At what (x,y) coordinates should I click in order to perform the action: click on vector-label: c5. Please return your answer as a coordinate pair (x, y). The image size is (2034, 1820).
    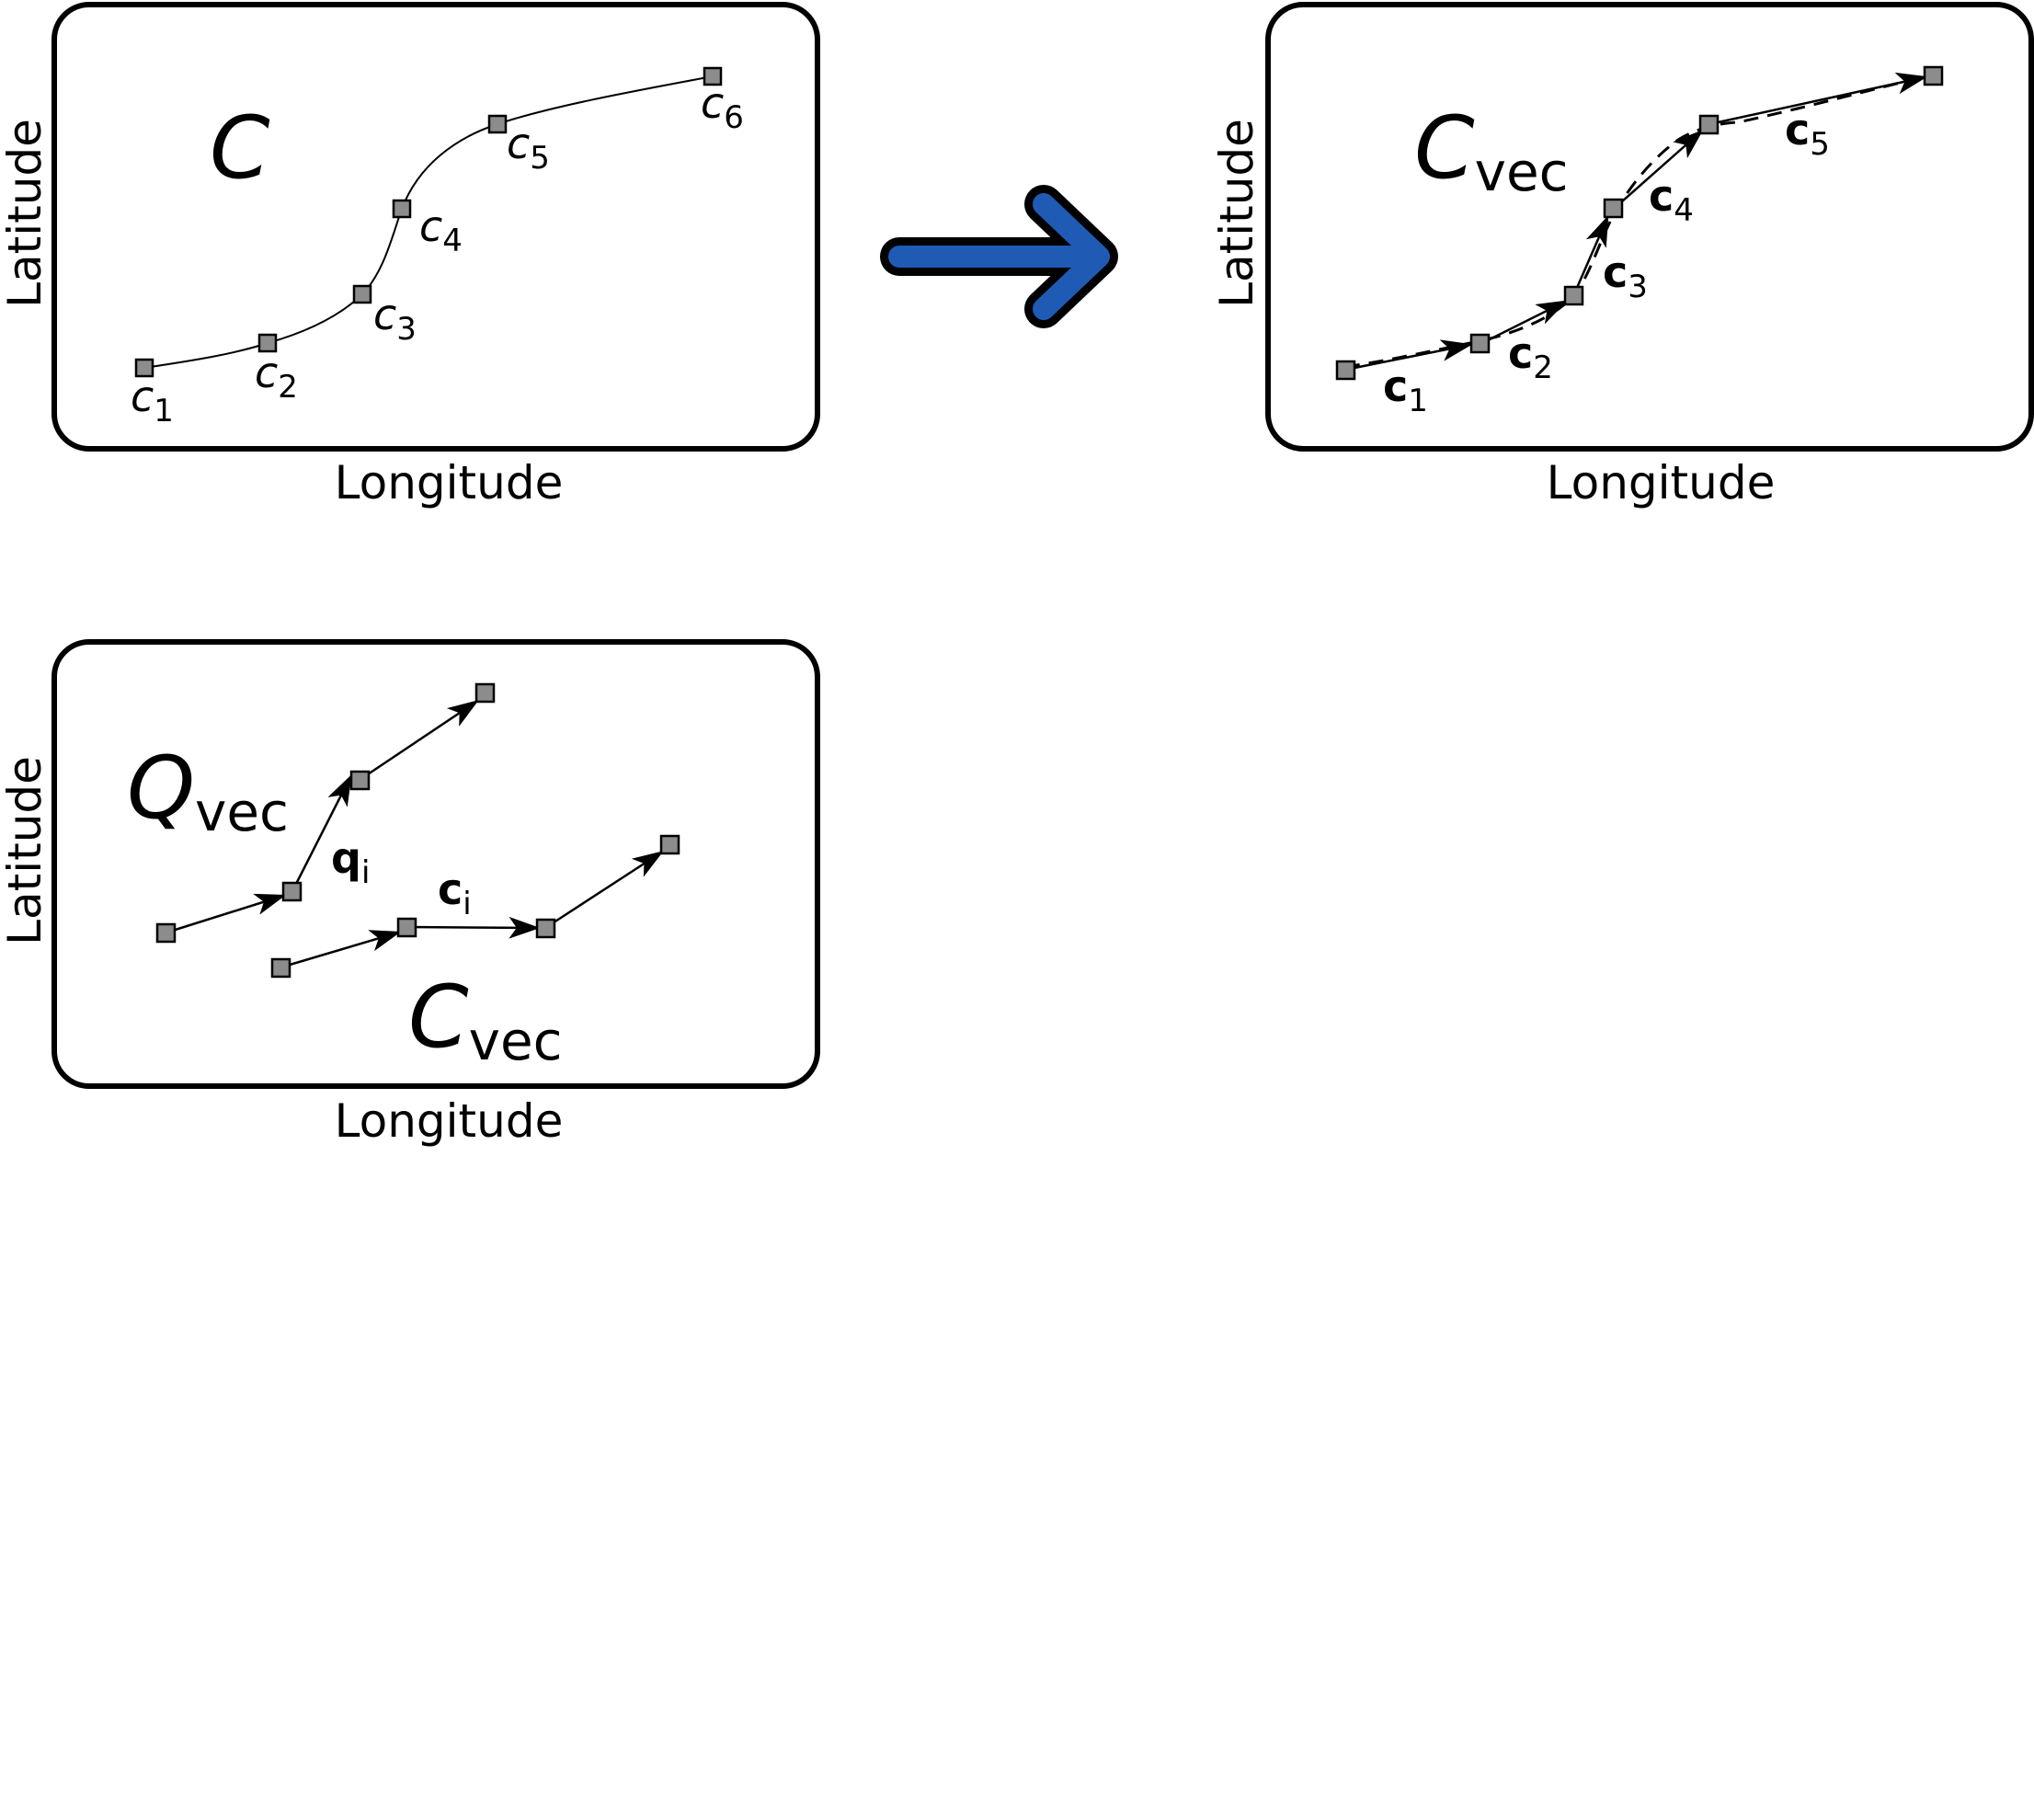
    Looking at the image, I should click on (1807, 134).